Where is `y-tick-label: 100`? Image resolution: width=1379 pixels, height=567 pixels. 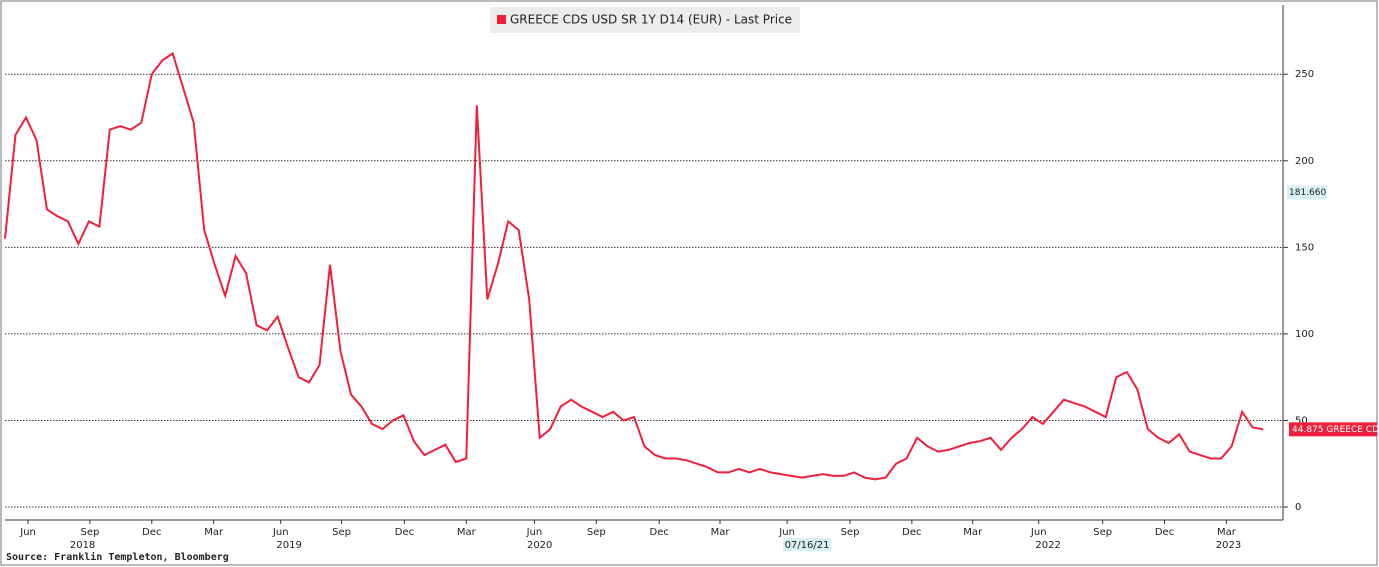 y-tick-label: 100 is located at coordinates (1304, 334).